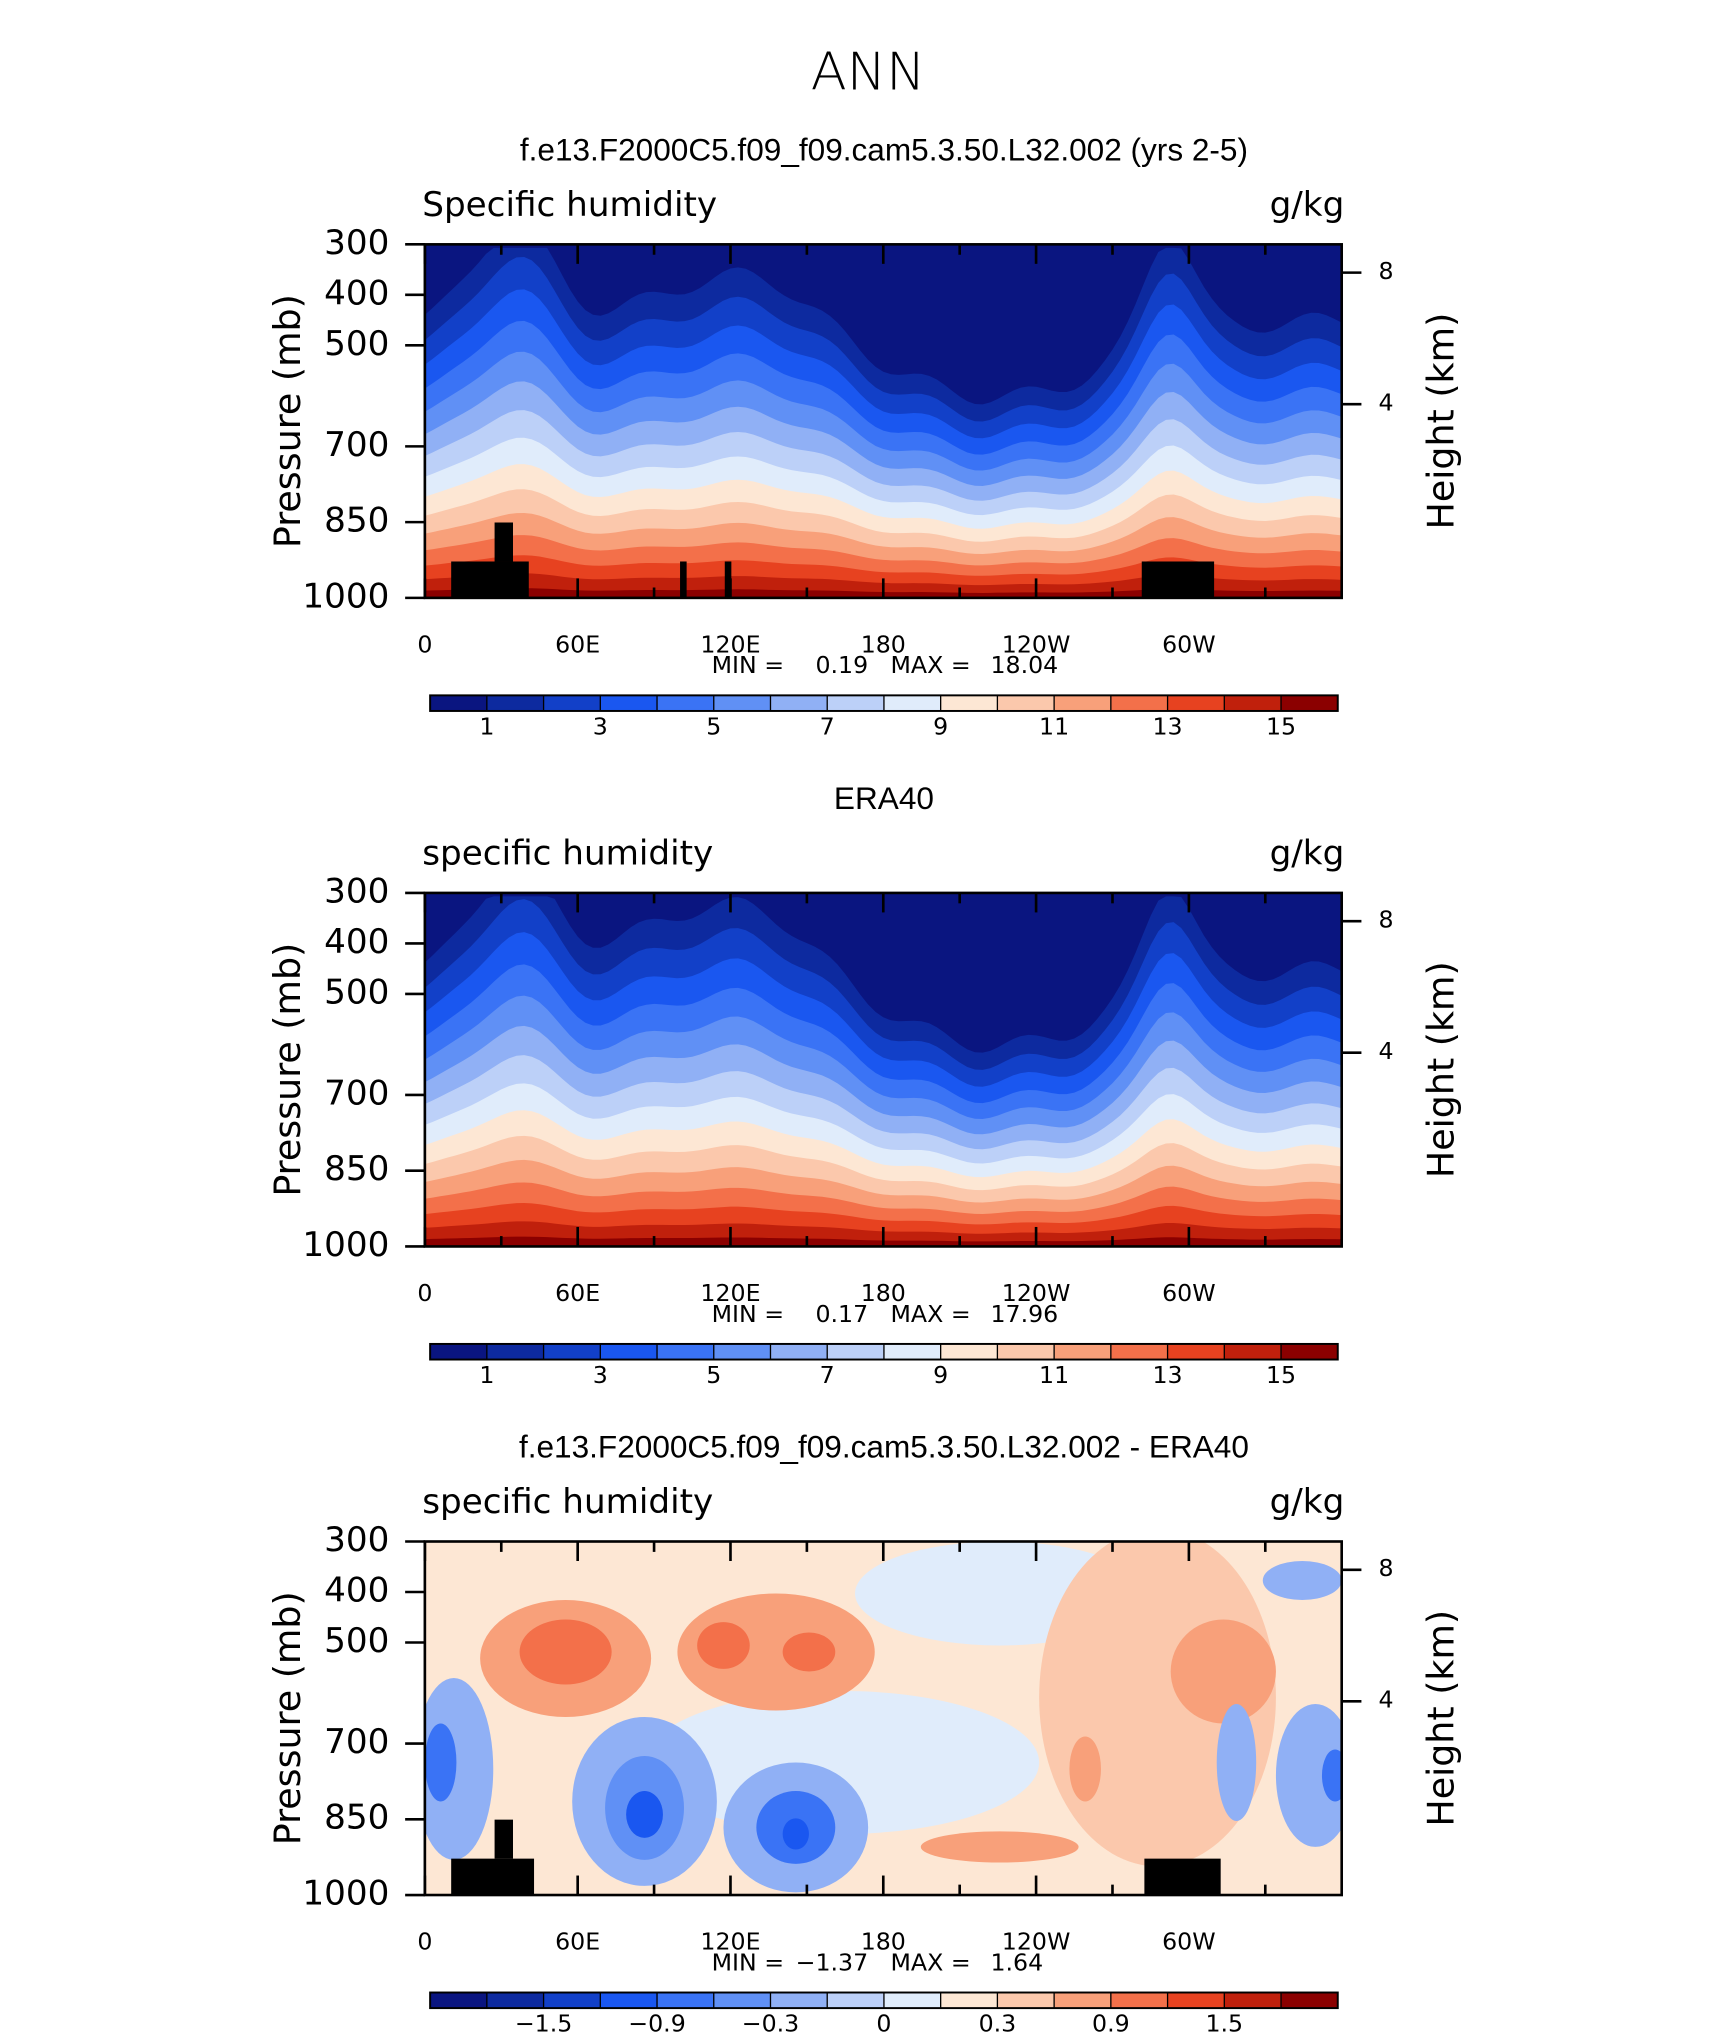 The width and height of the screenshot is (1710, 2038). Describe the element at coordinates (1036, 645) in the screenshot. I see `x-tick-label: 120W` at that location.